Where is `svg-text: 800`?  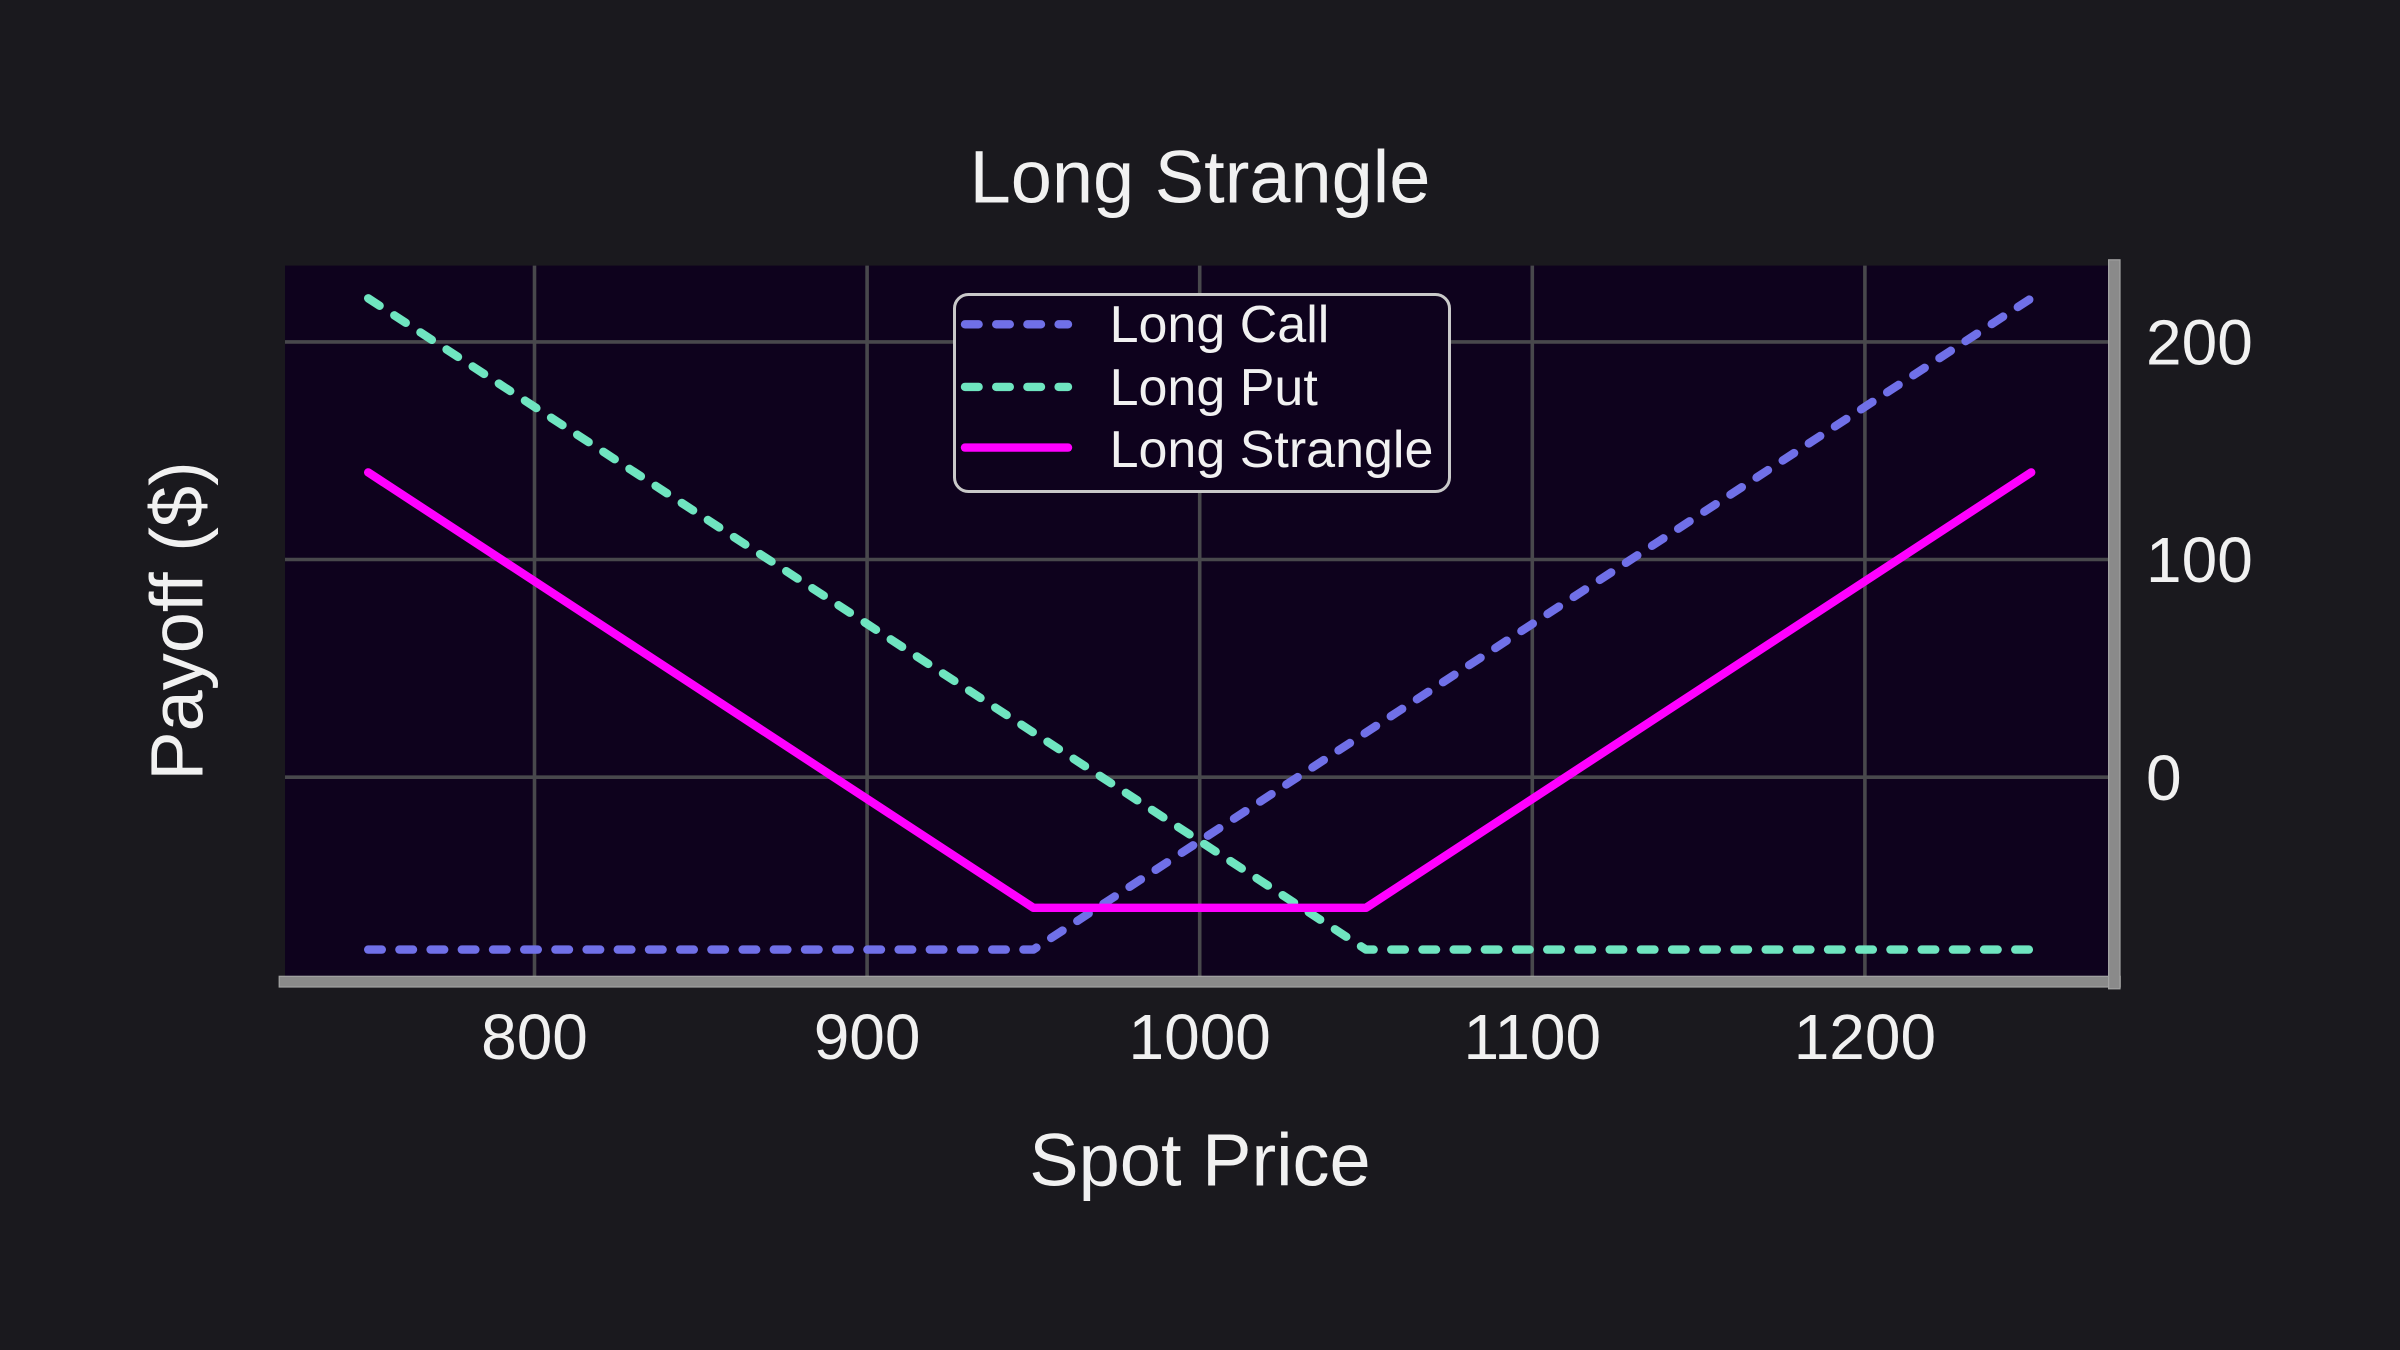 svg-text: 800 is located at coordinates (534, 1037).